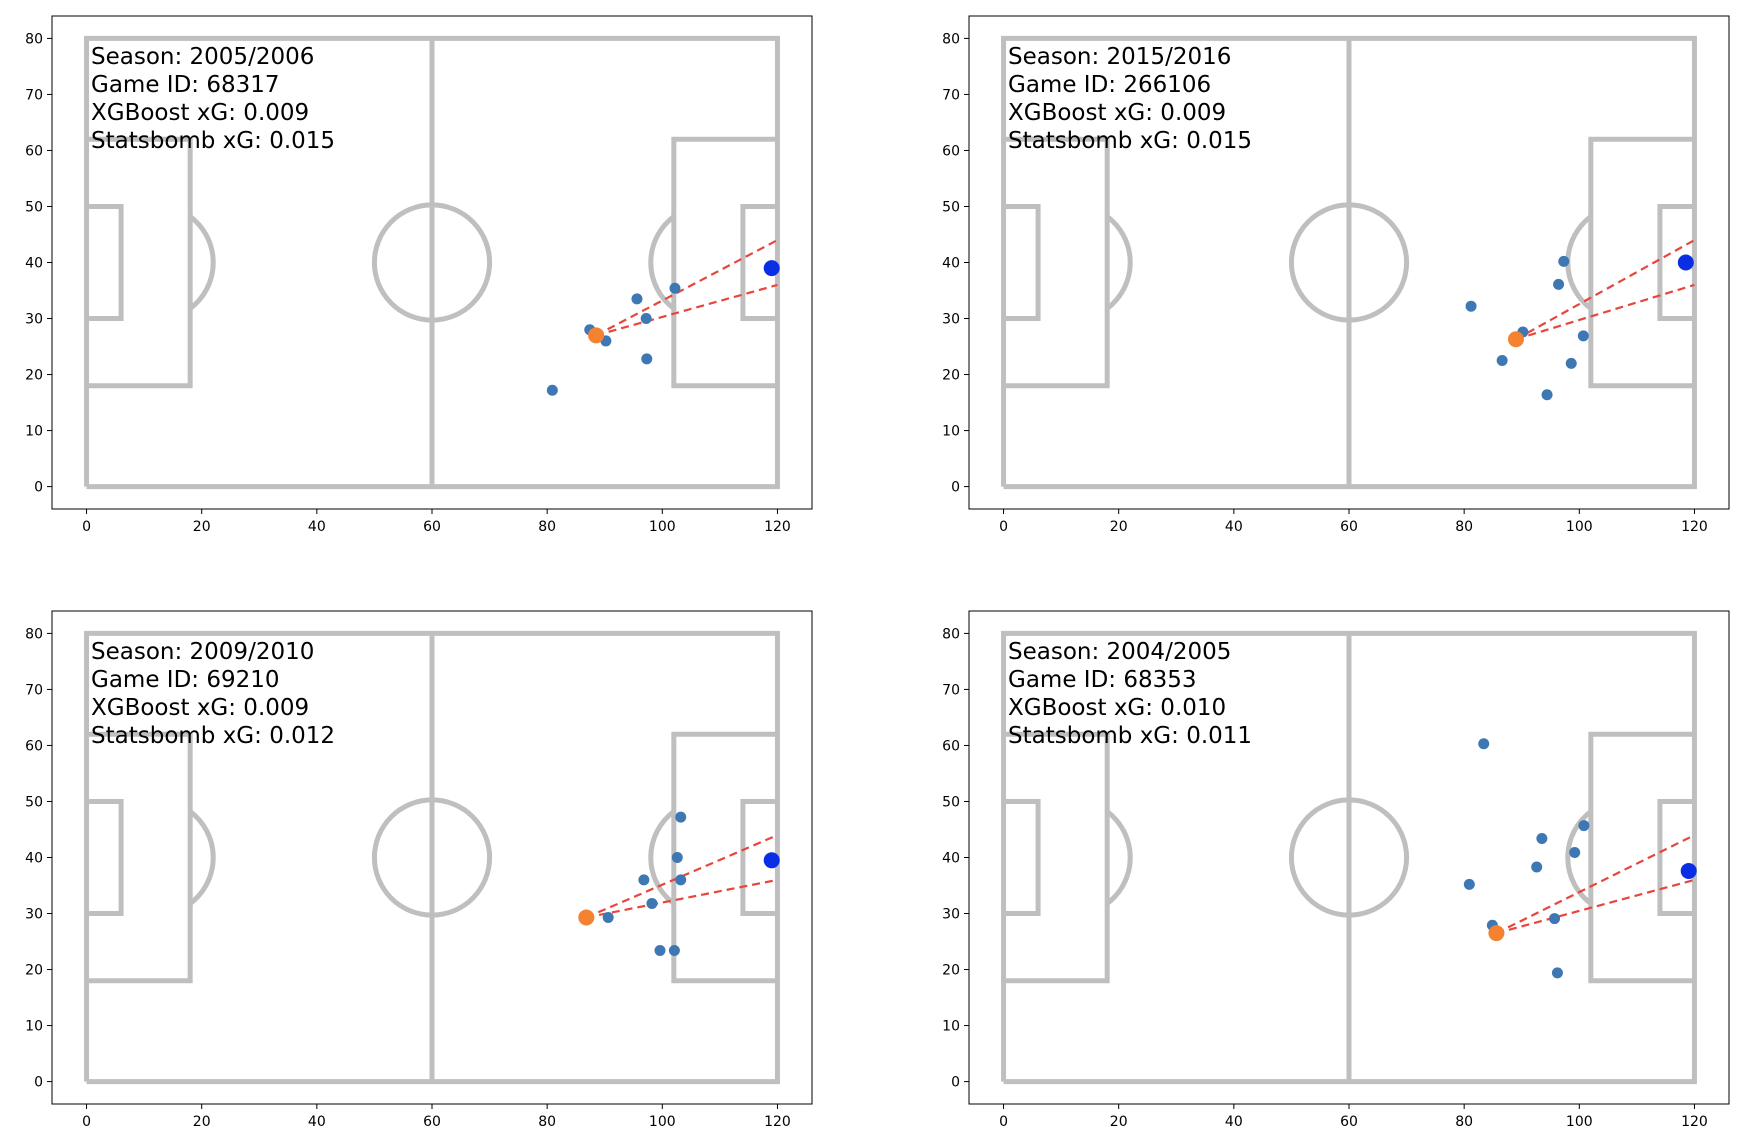 The width and height of the screenshot is (1758, 1146). Describe the element at coordinates (34, 971) in the screenshot. I see `y-tick-label: 20` at that location.